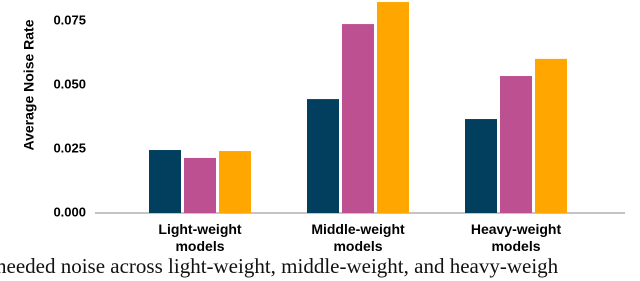 Image resolution: width=640 pixels, height=281 pixels. Describe the element at coordinates (69, 147) in the screenshot. I see `y-tick-label: 0.025` at that location.